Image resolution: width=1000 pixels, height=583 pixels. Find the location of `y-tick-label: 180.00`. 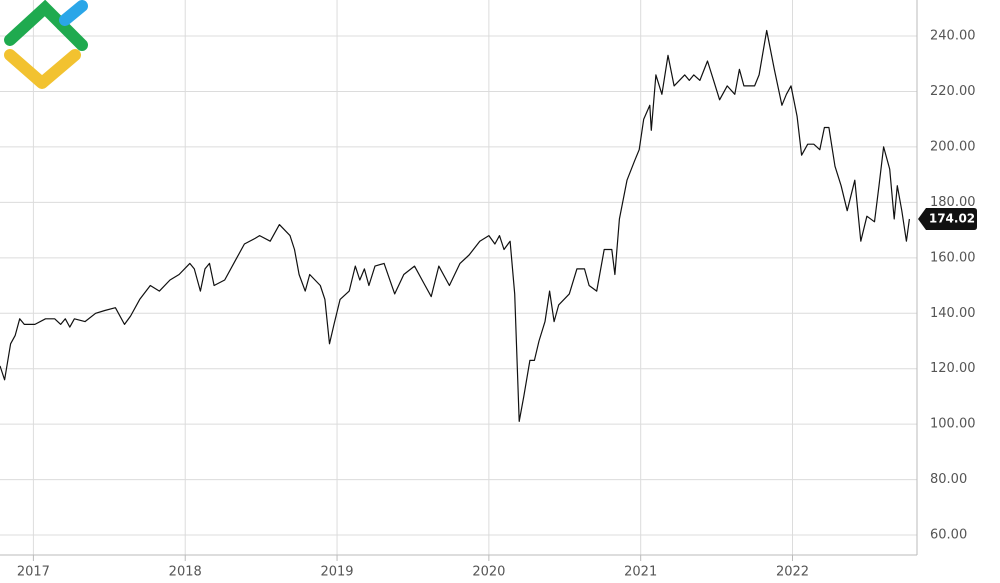

y-tick-label: 180.00 is located at coordinates (953, 202).